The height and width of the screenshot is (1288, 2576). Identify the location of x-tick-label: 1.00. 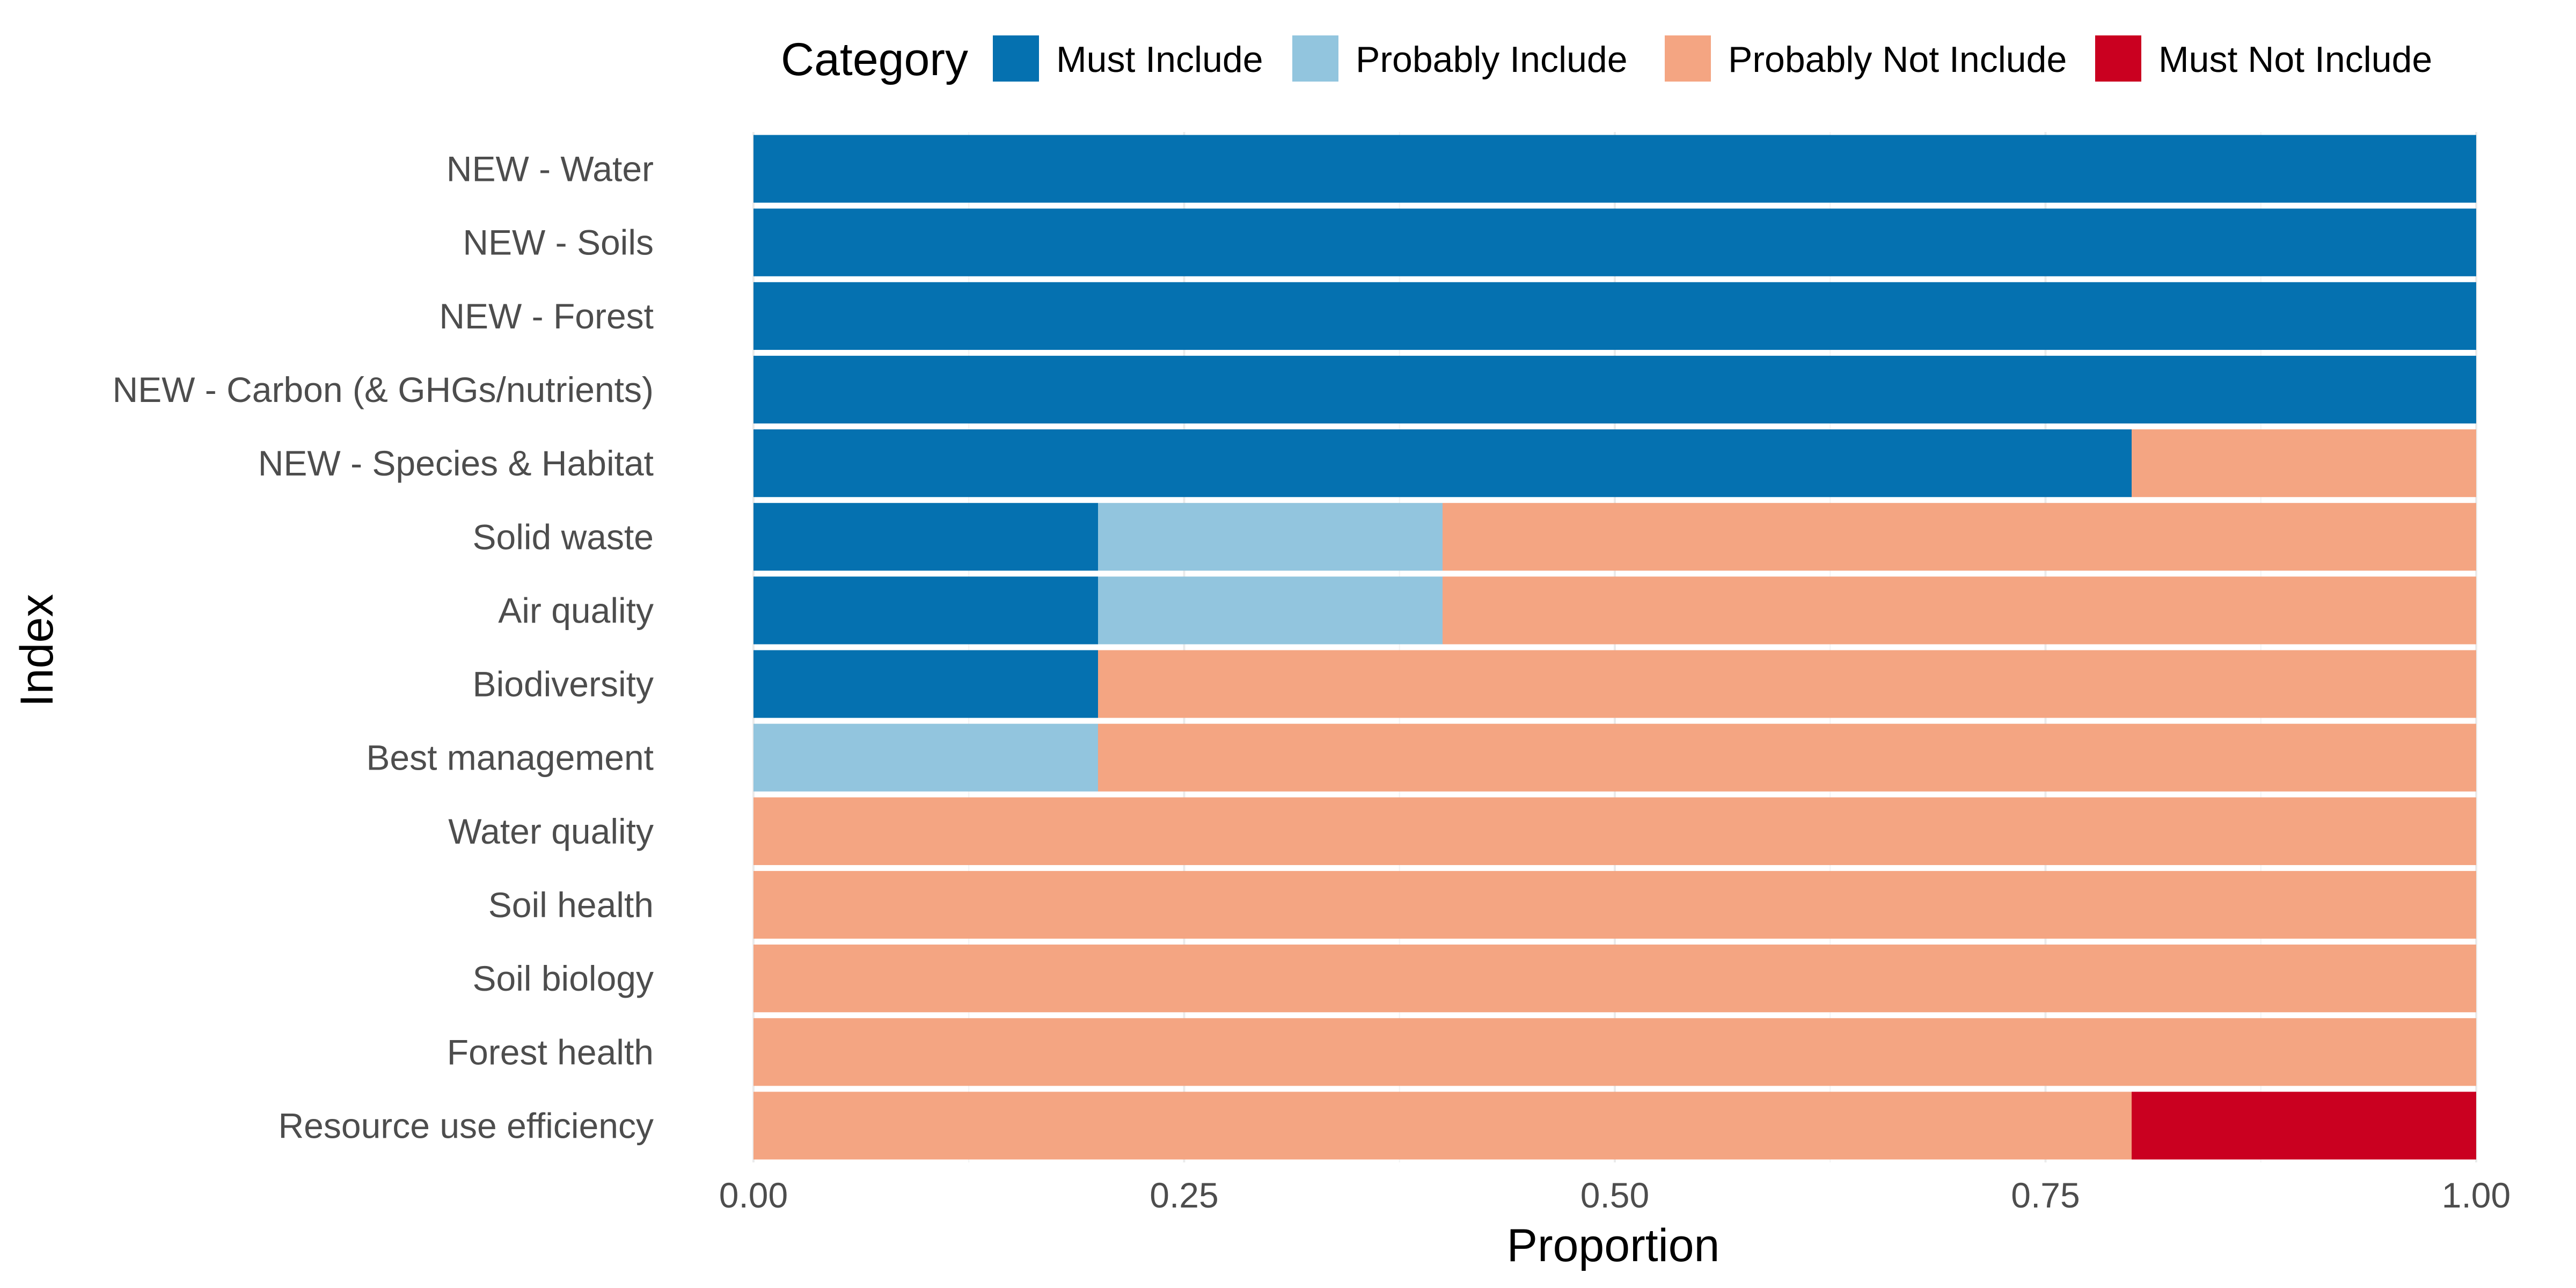
(2476, 1195).